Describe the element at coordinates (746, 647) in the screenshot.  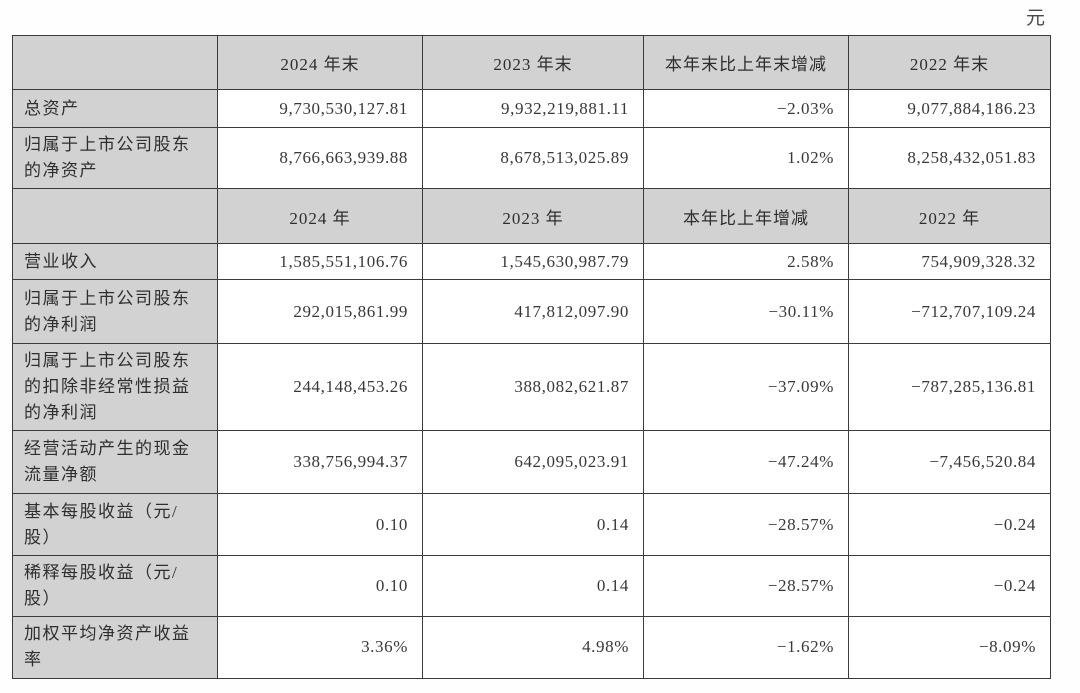
I see `value-cell: −1.62%` at that location.